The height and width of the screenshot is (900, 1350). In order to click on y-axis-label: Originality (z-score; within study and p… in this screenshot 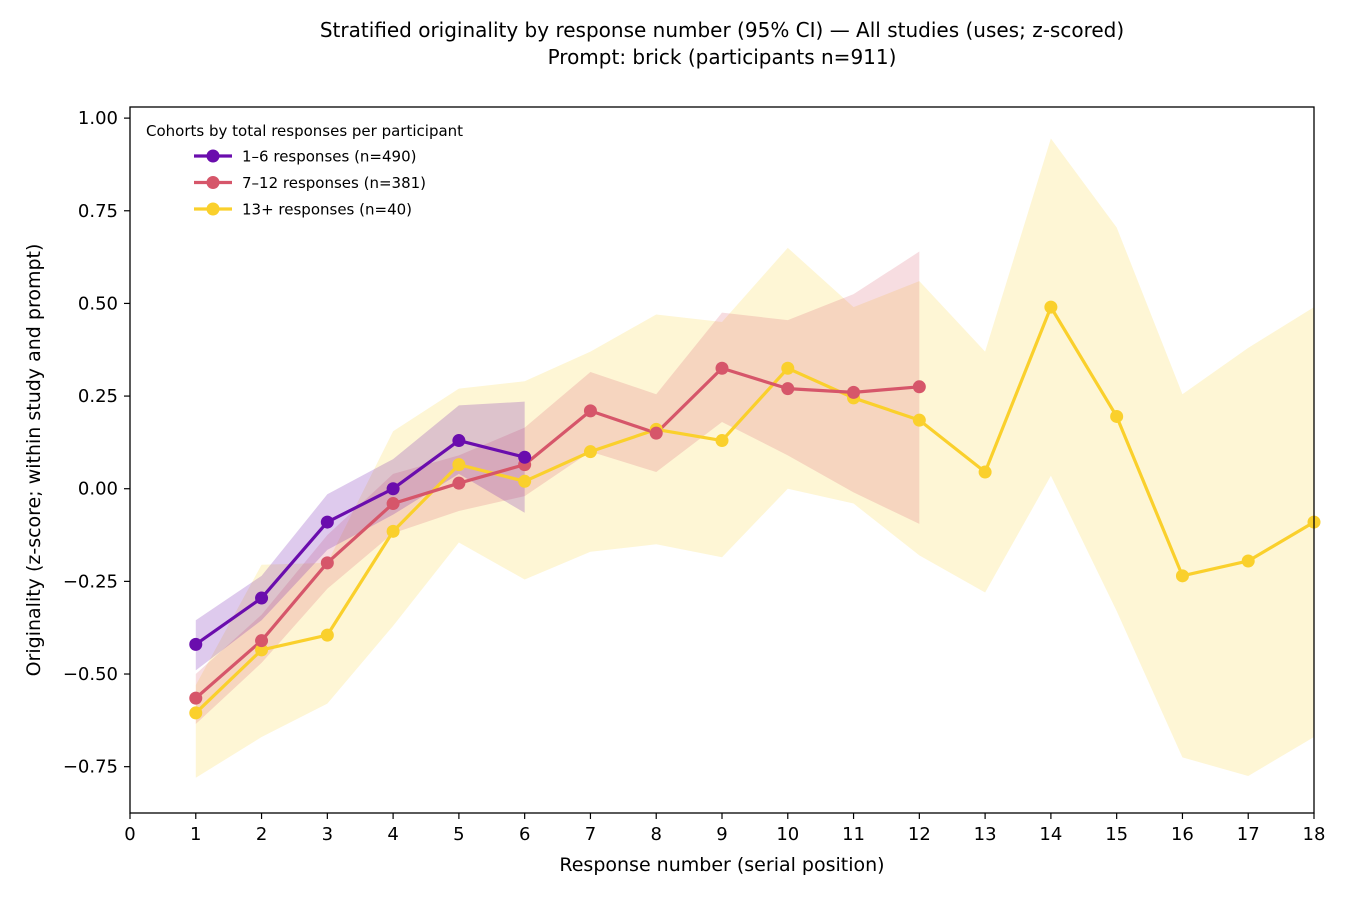, I will do `click(34, 460)`.